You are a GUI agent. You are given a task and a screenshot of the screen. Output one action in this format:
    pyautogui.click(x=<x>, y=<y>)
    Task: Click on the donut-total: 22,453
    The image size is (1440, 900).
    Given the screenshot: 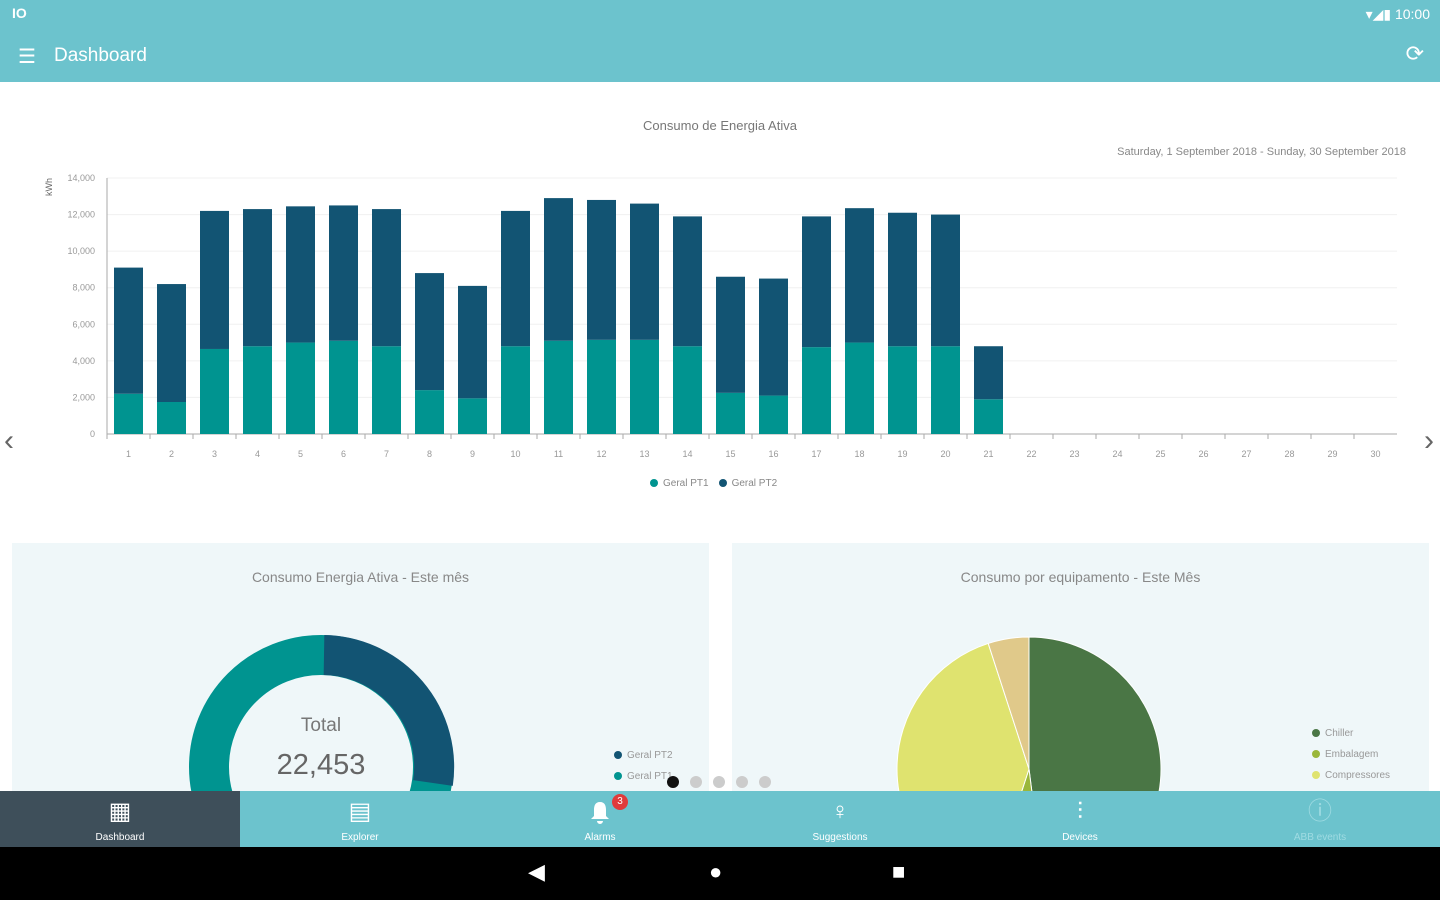 What is the action you would take?
    pyautogui.click(x=321, y=765)
    